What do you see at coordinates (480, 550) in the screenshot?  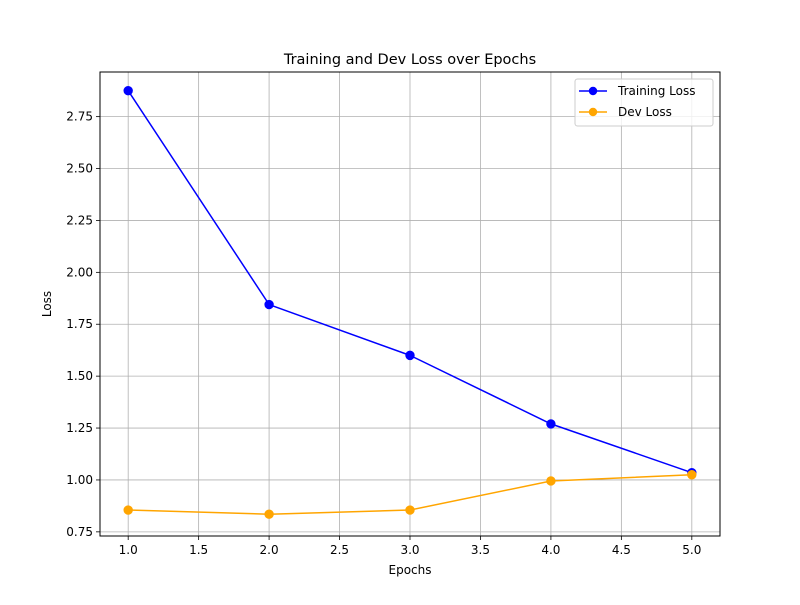 I see `x-tick-label: 3.5` at bounding box center [480, 550].